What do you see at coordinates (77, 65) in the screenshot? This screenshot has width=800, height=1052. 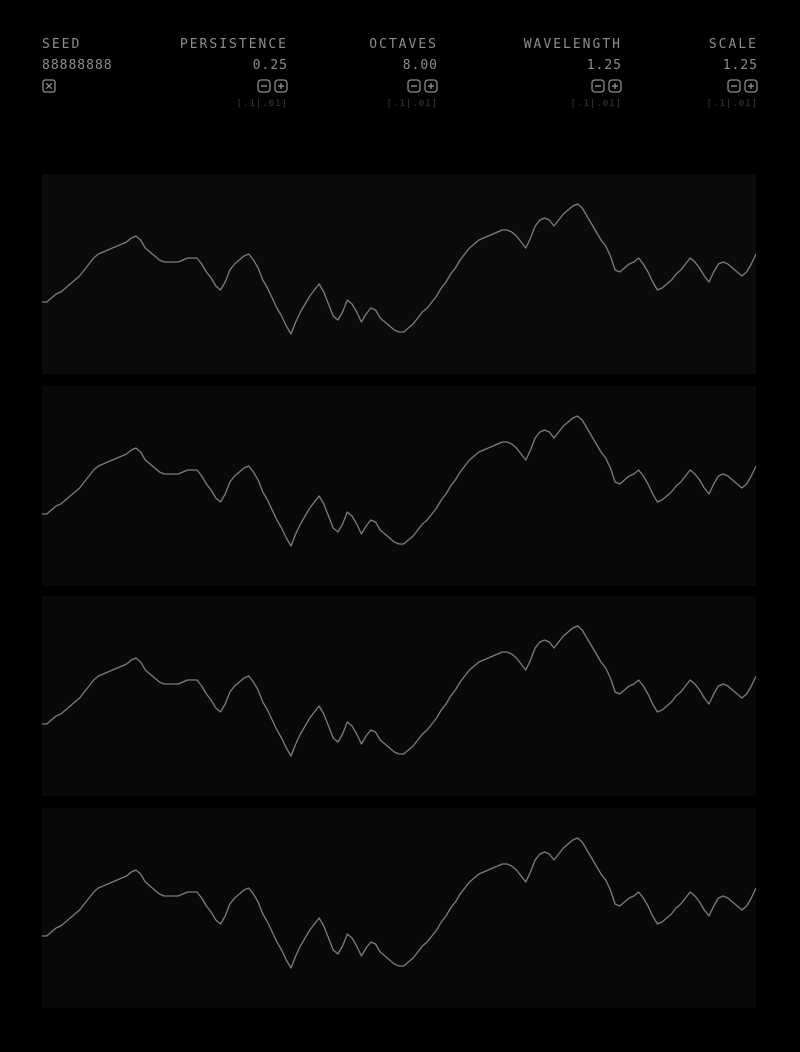 I see `seed-value: 88888888` at bounding box center [77, 65].